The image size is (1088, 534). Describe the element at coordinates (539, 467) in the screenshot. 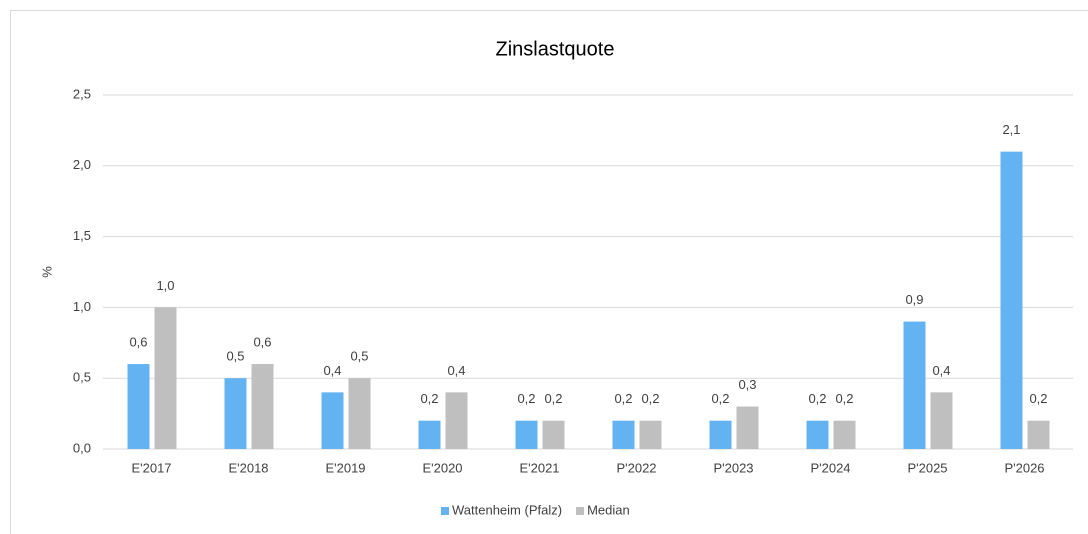

I see `x-tick-label: E'2021` at that location.